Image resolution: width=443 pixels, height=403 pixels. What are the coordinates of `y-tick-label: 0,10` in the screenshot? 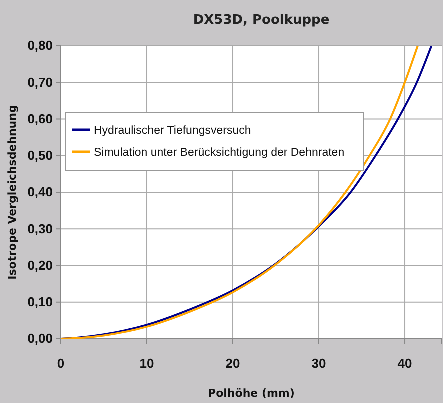 It's located at (40, 302).